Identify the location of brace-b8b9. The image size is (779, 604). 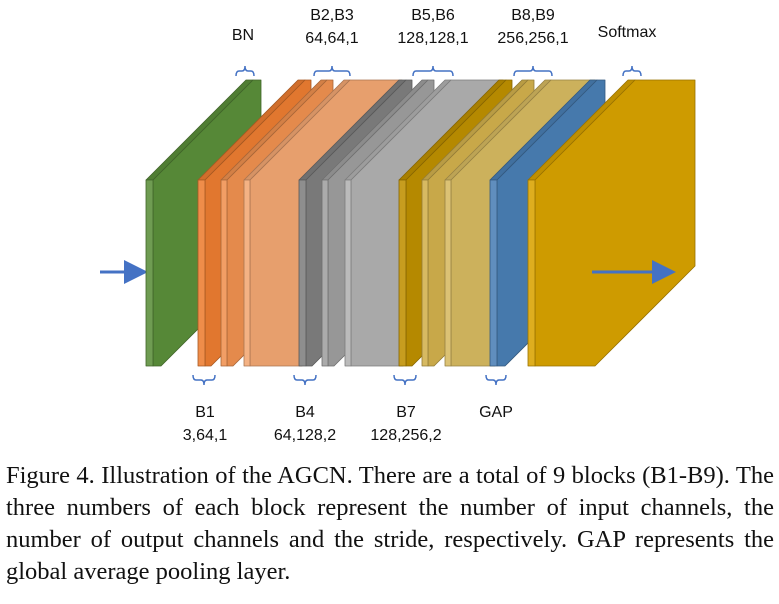
(533, 71).